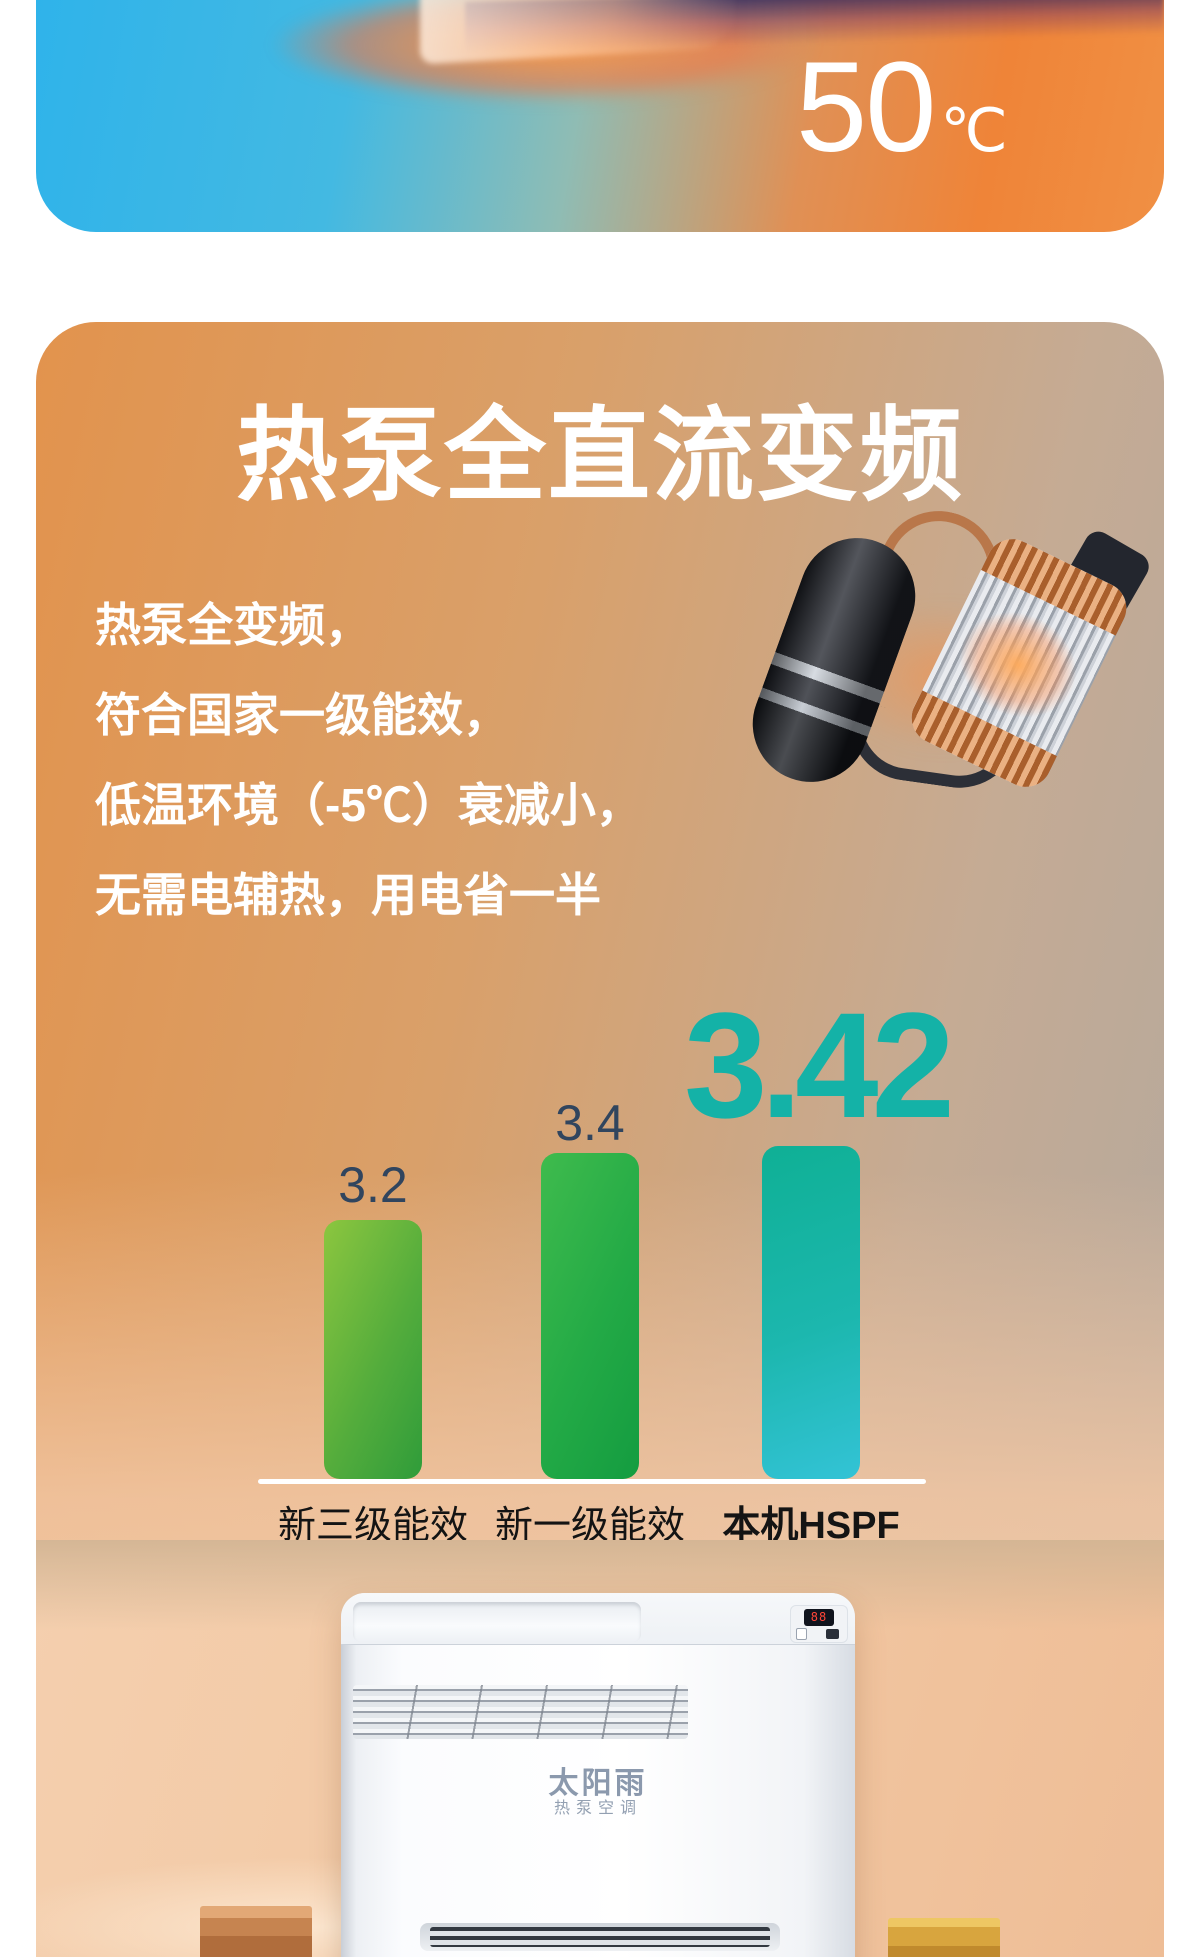  I want to click on description-line: 低温环境（-5℃）衰减小，, so click(368, 805).